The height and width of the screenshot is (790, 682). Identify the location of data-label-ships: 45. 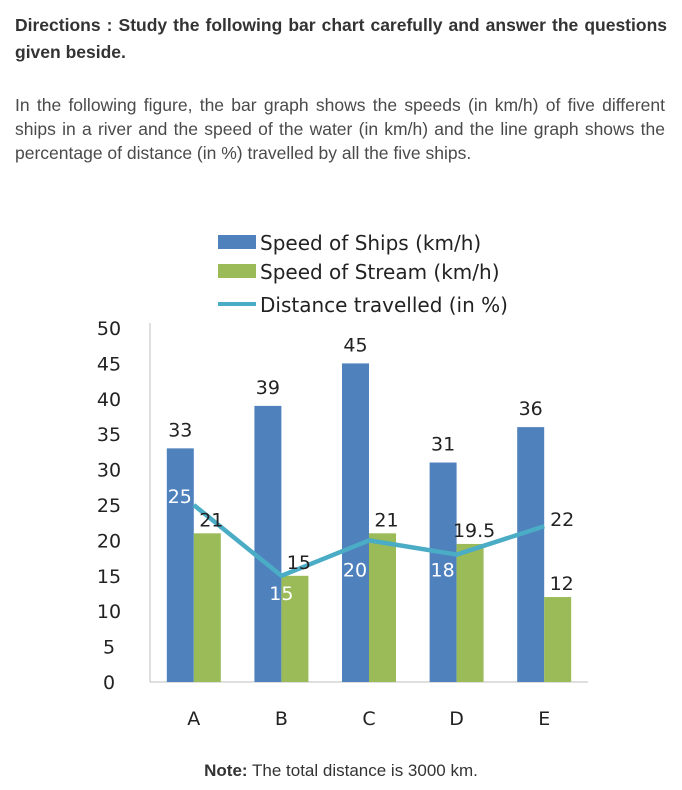
(355, 345).